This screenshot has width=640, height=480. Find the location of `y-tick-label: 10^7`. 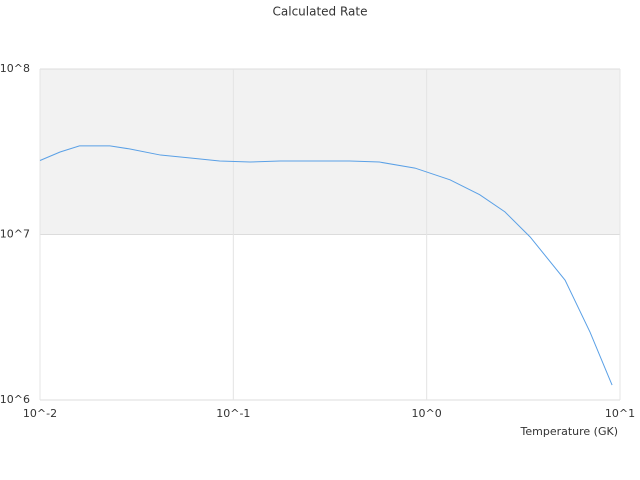

y-tick-label: 10^7 is located at coordinates (15, 234).